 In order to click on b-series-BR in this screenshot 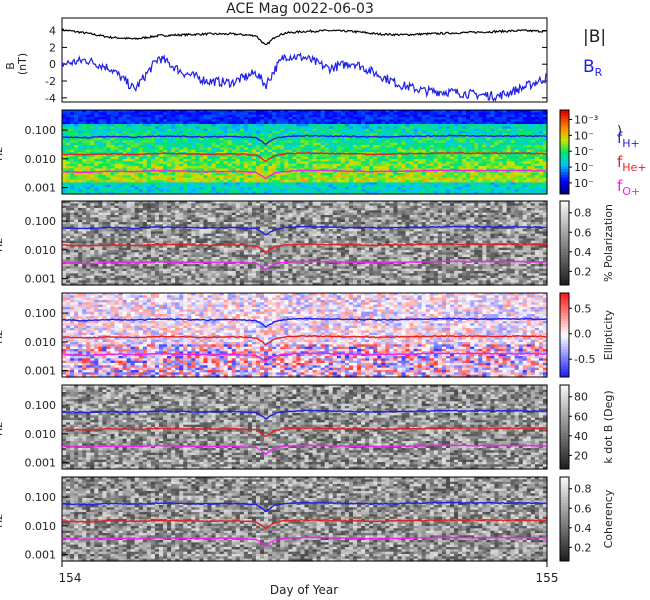, I will do `click(304, 77)`.